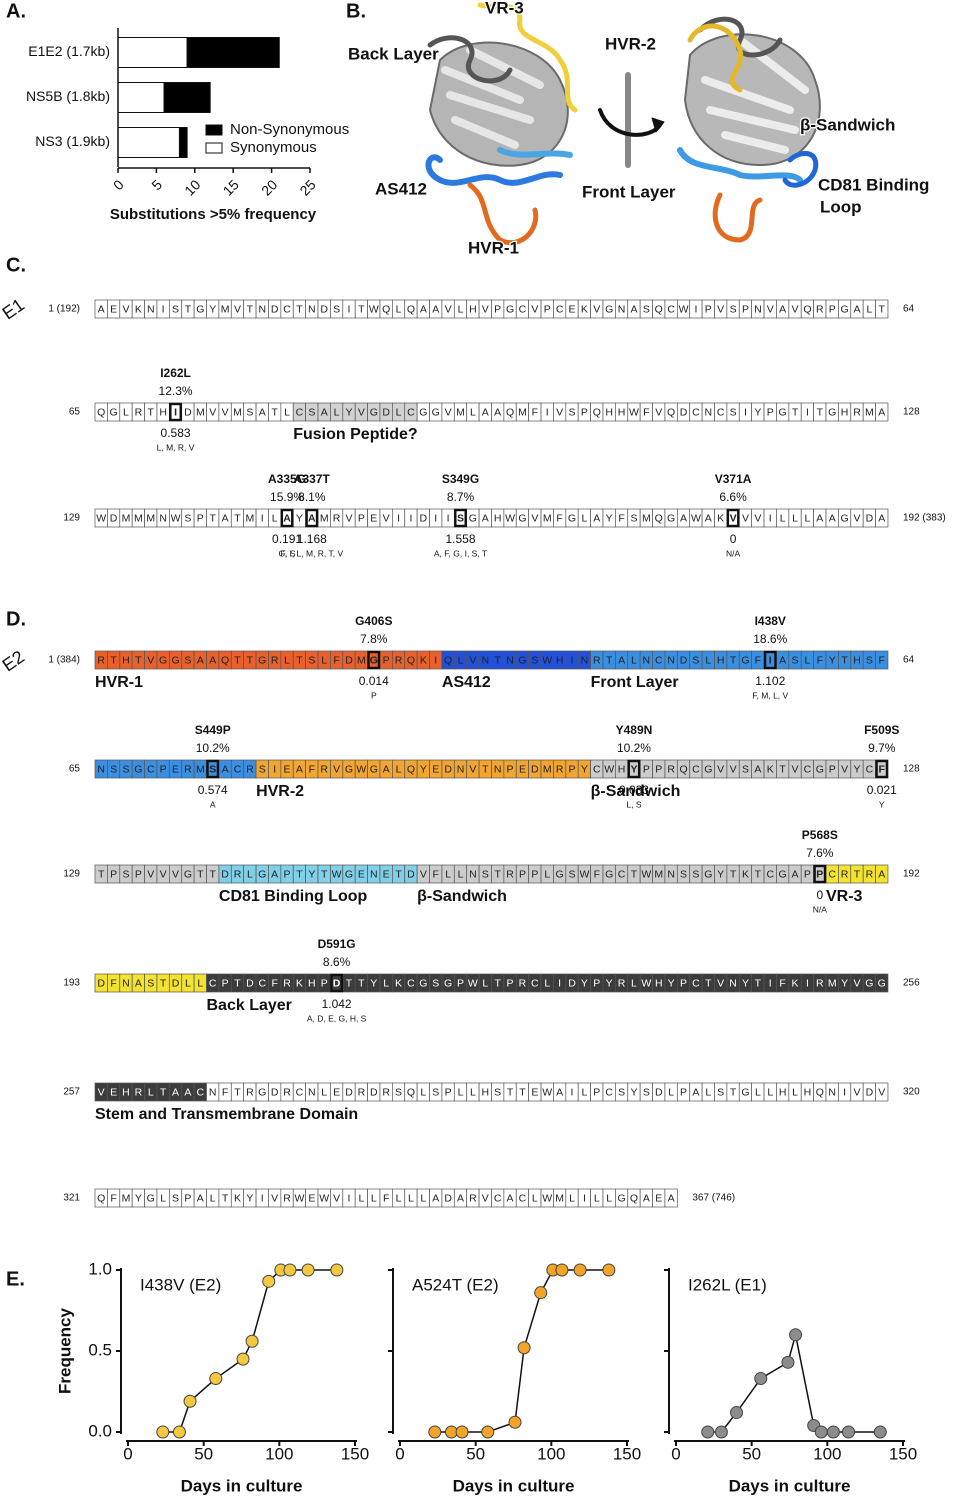 The width and height of the screenshot is (955, 1500). What do you see at coordinates (634, 730) in the screenshot?
I see `mutation-name: Y489N` at bounding box center [634, 730].